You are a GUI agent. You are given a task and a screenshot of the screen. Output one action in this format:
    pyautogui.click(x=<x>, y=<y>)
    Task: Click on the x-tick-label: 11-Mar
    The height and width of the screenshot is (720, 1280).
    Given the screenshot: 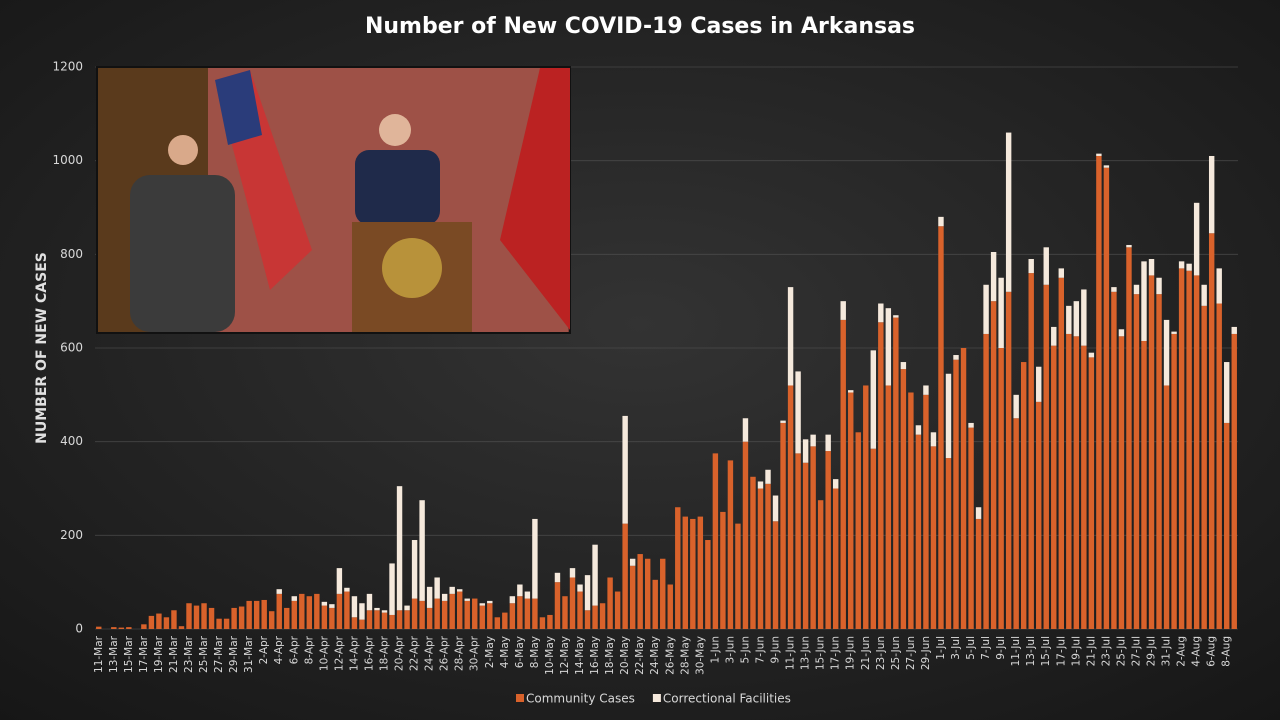 What is the action you would take?
    pyautogui.click(x=99, y=654)
    